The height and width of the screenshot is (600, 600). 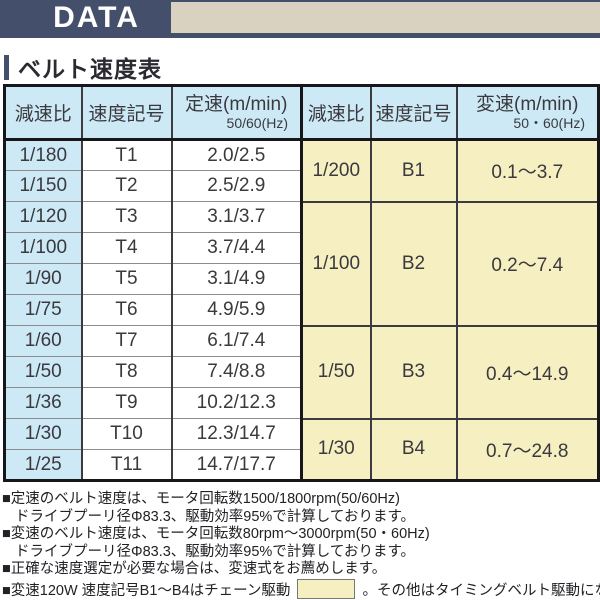 I want to click on header-data-label: DATA, so click(x=96, y=17).